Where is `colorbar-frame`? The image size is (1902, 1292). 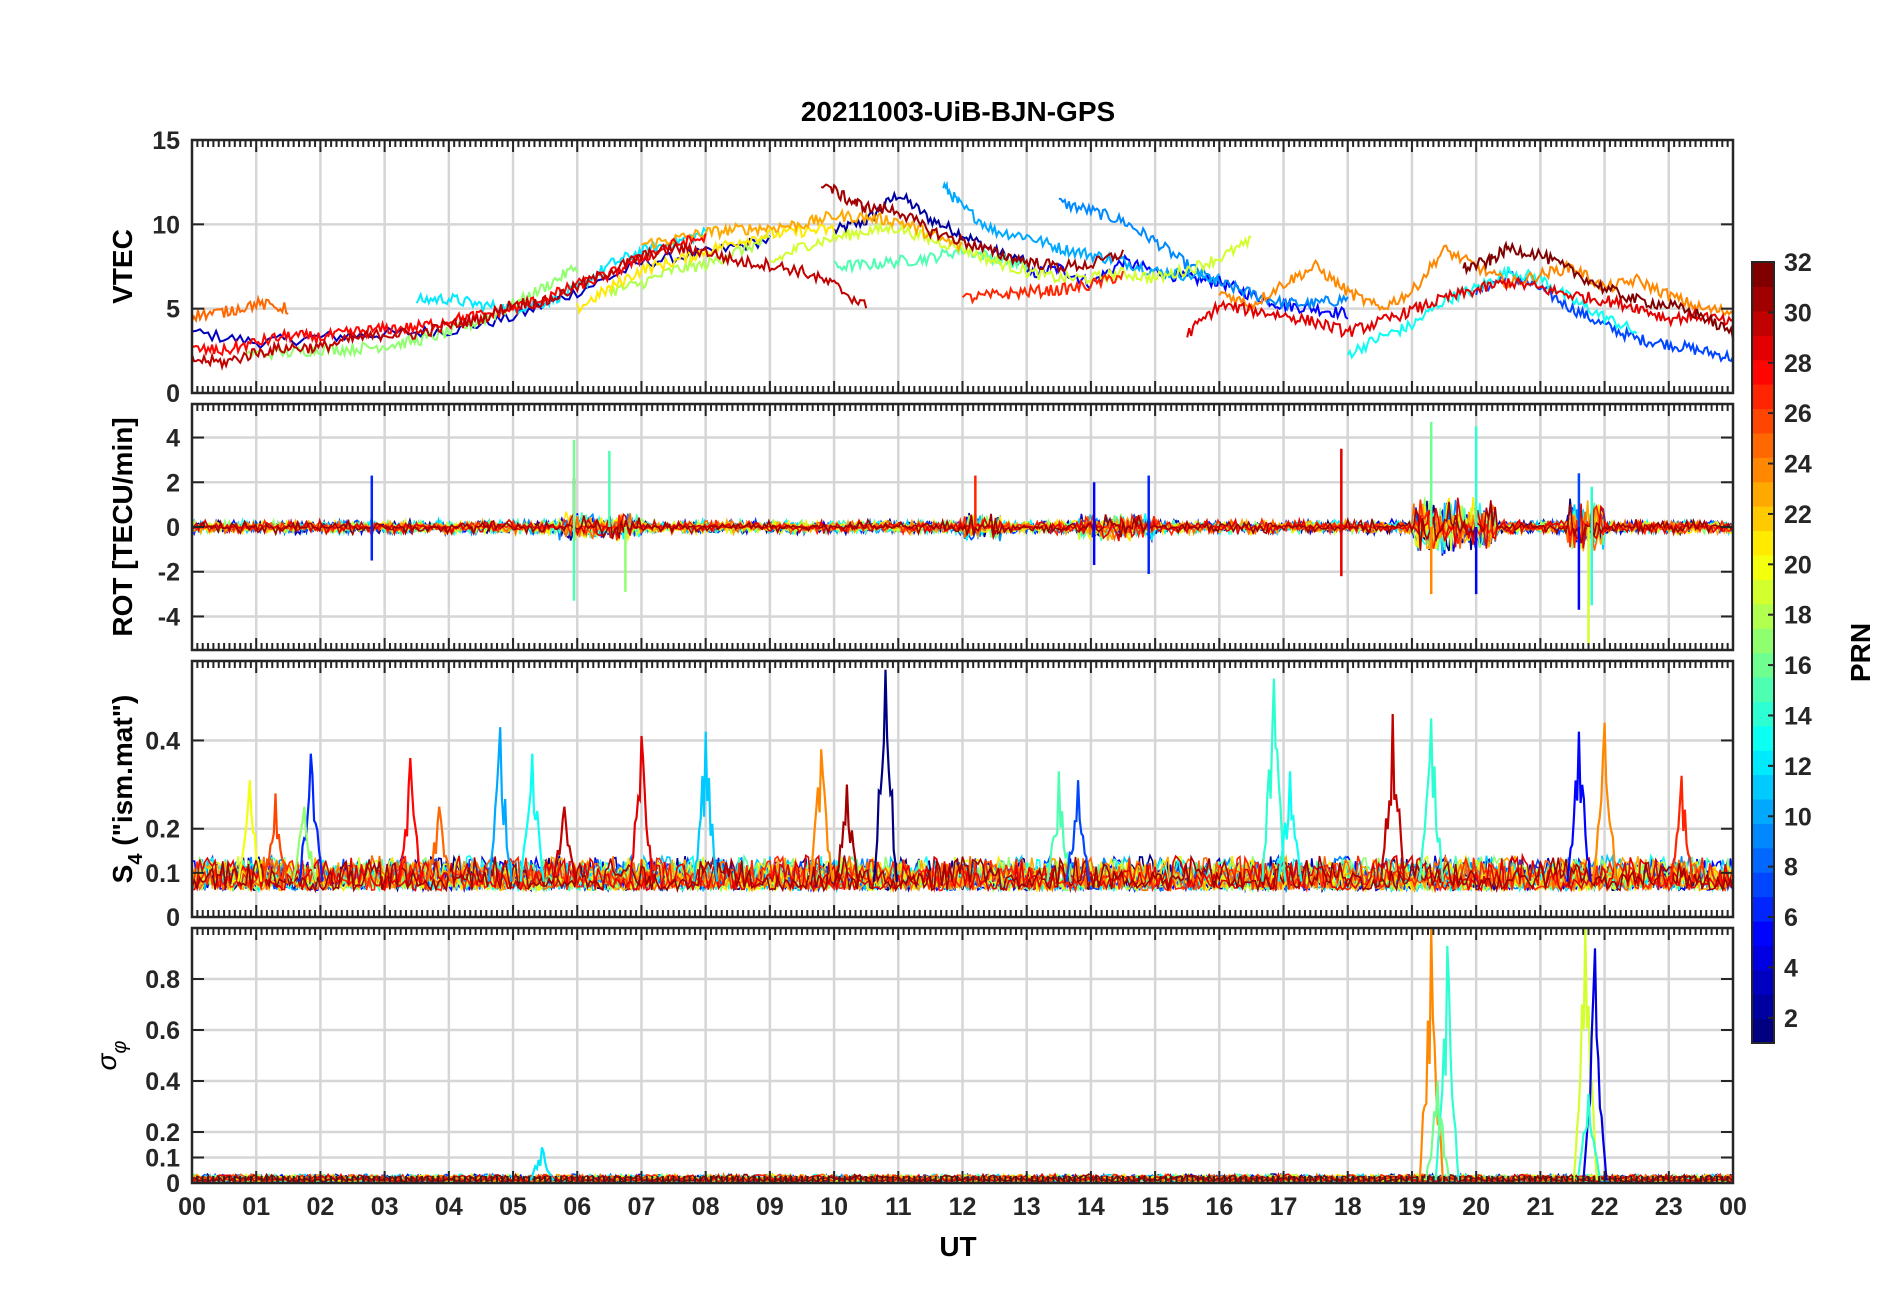 colorbar-frame is located at coordinates (1763, 652).